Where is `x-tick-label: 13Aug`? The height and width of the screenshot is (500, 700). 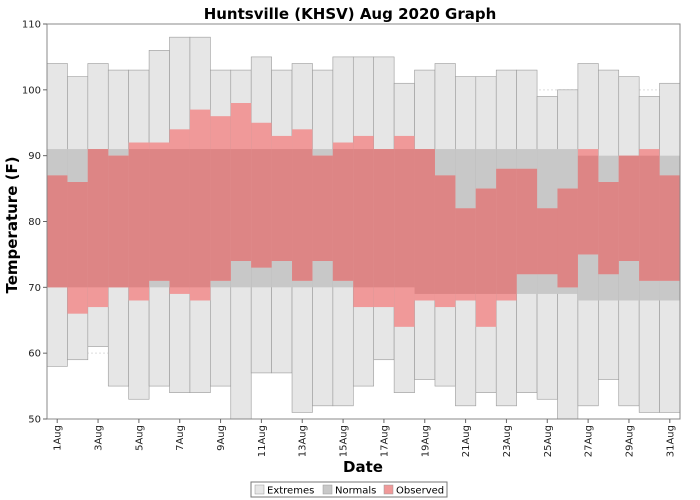
x-tick-label: 13Aug is located at coordinates (303, 441).